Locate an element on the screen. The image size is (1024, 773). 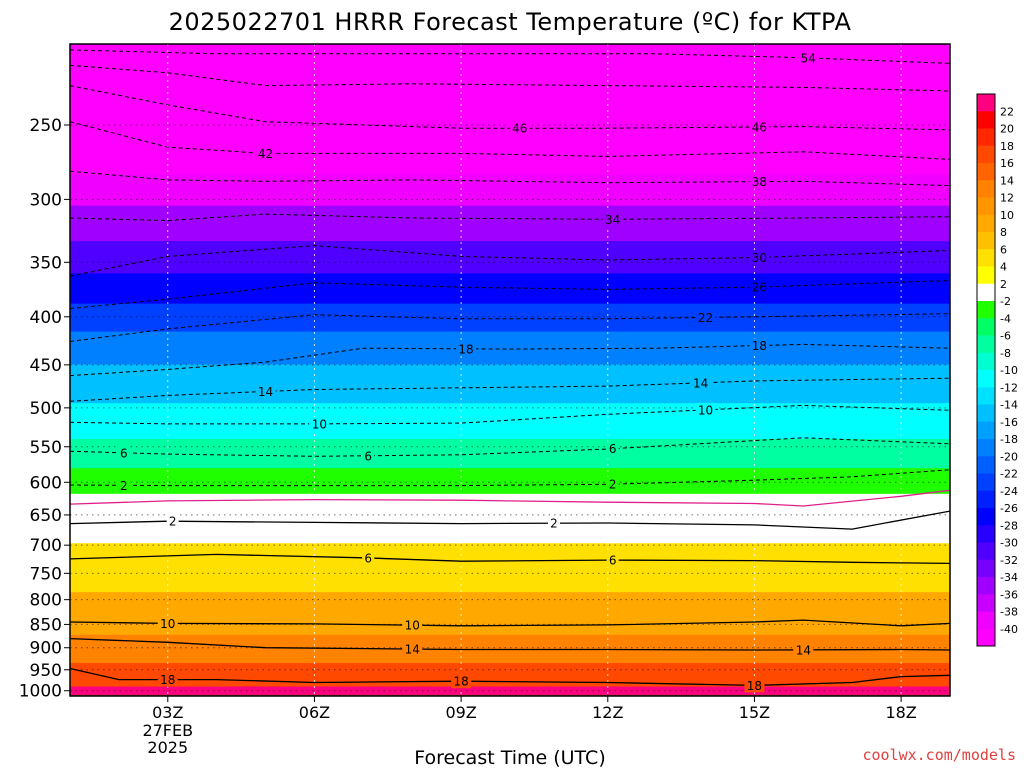
y-tick-label: 500 is located at coordinates (46, 409).